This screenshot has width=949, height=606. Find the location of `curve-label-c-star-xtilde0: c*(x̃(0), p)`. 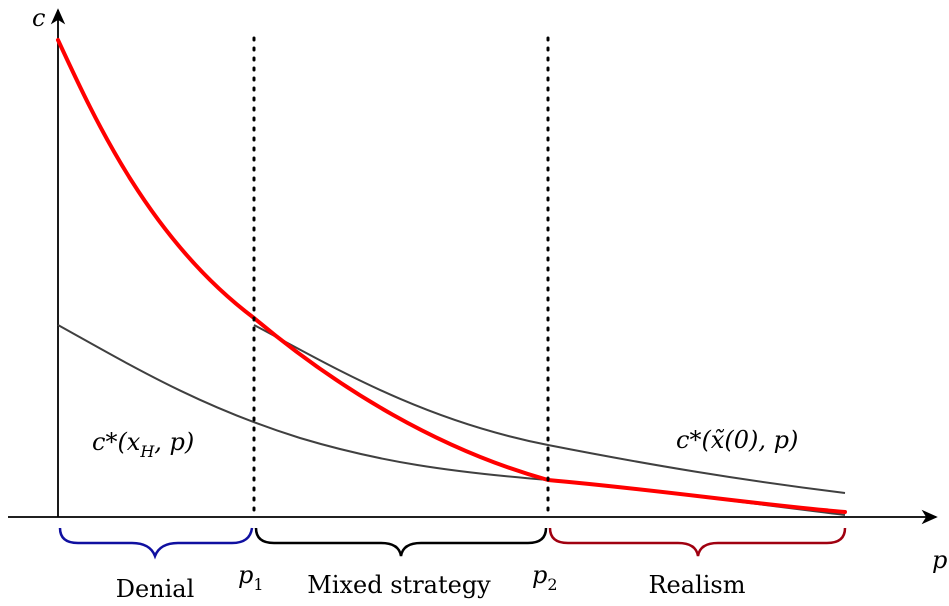

curve-label-c-star-xtilde0: c*(x̃(0), p) is located at coordinates (737, 440).